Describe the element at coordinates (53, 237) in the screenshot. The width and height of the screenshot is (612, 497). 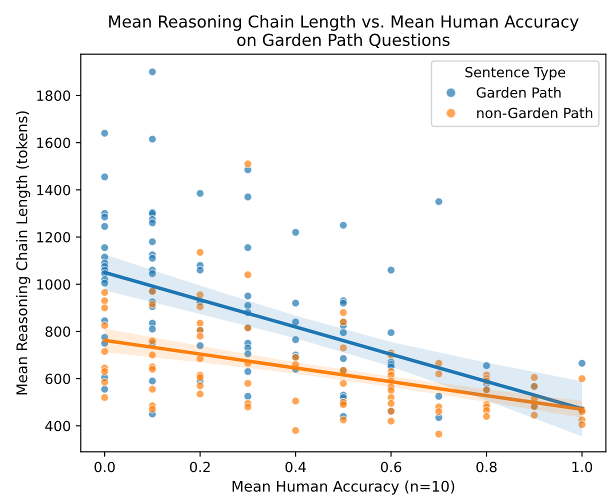
I see `y-tick-label: 1200` at that location.